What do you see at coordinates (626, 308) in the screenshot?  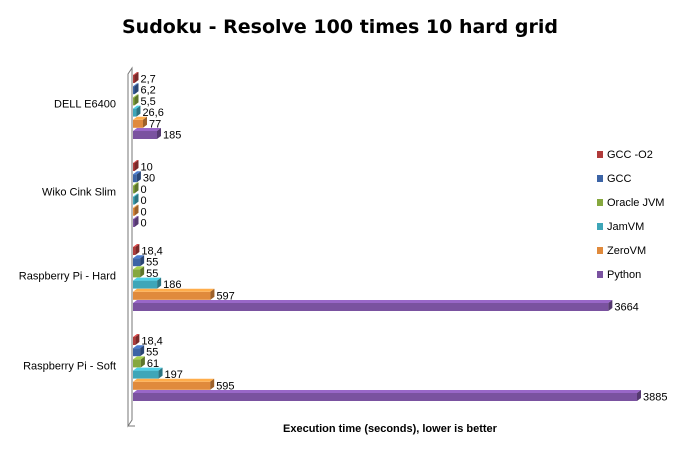 I see `value-label-python-raspberry-pi-hard: 3664` at bounding box center [626, 308].